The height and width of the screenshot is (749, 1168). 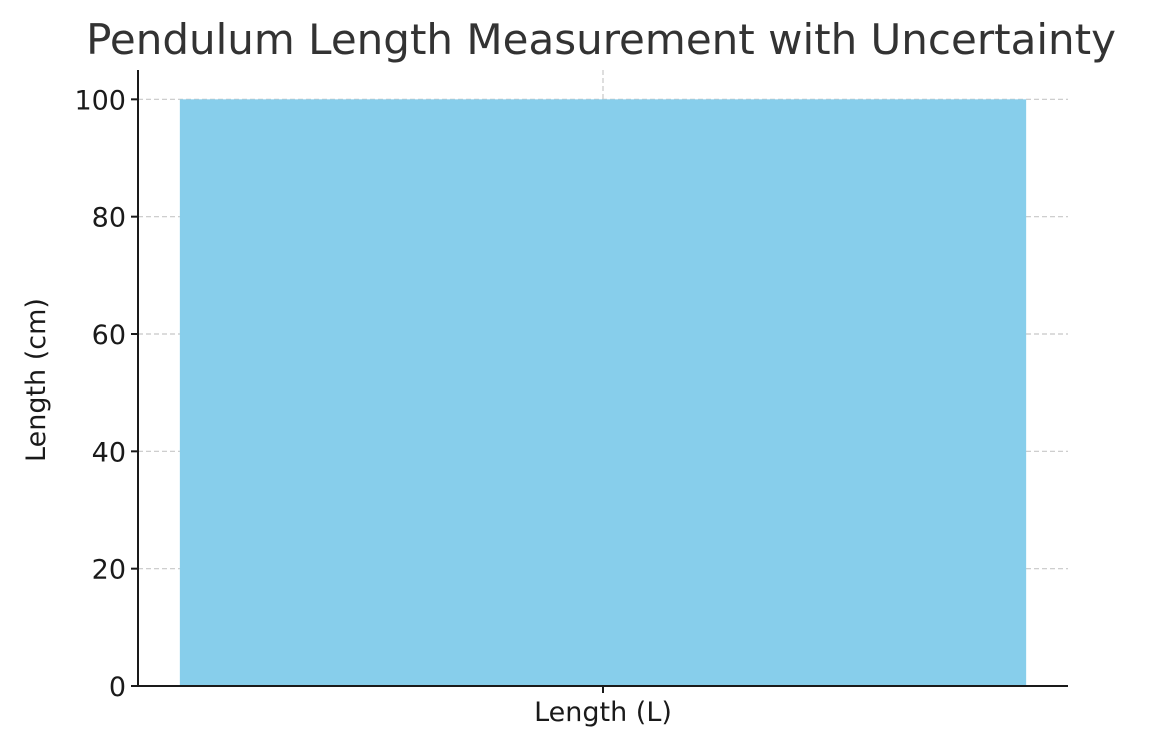 I want to click on y-tick-label: 80, so click(x=109, y=218).